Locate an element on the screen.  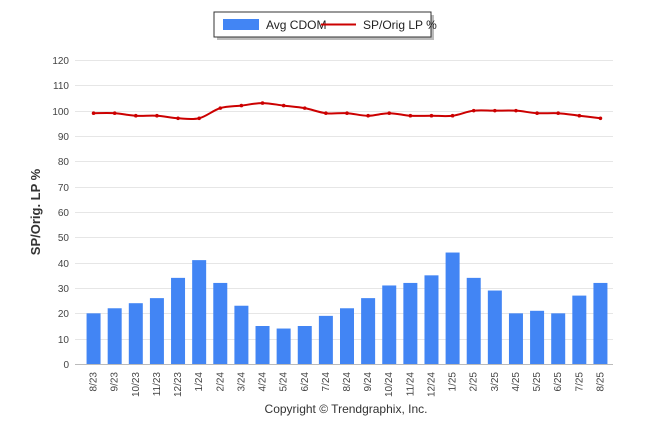
x-tick-label: 1/24 is located at coordinates (199, 382).